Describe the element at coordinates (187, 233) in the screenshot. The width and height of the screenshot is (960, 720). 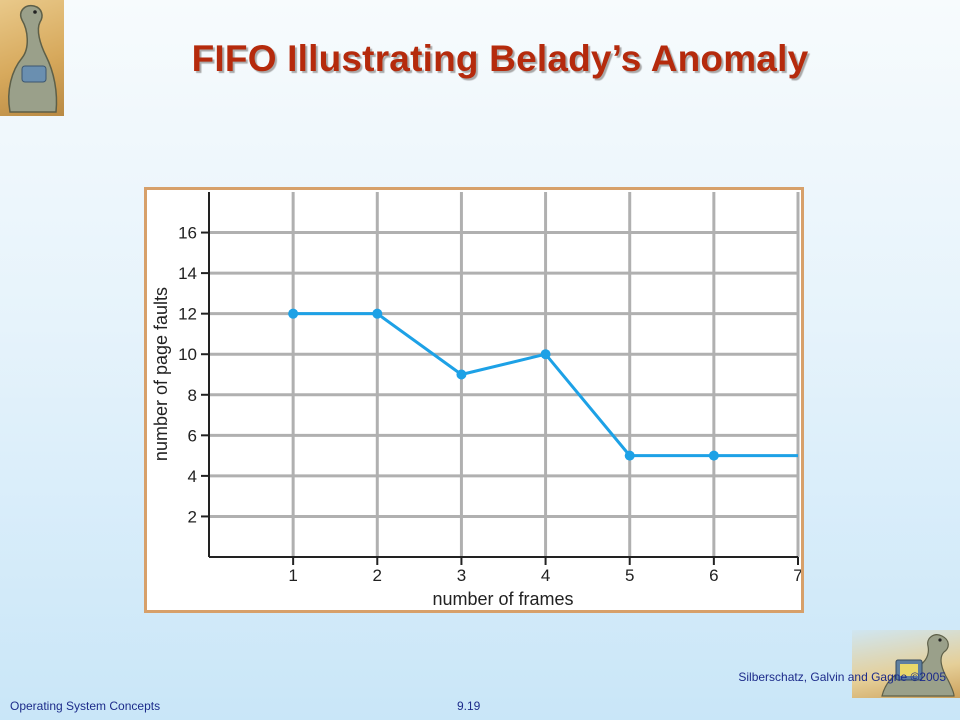
I see `y-tick-label: 16` at that location.